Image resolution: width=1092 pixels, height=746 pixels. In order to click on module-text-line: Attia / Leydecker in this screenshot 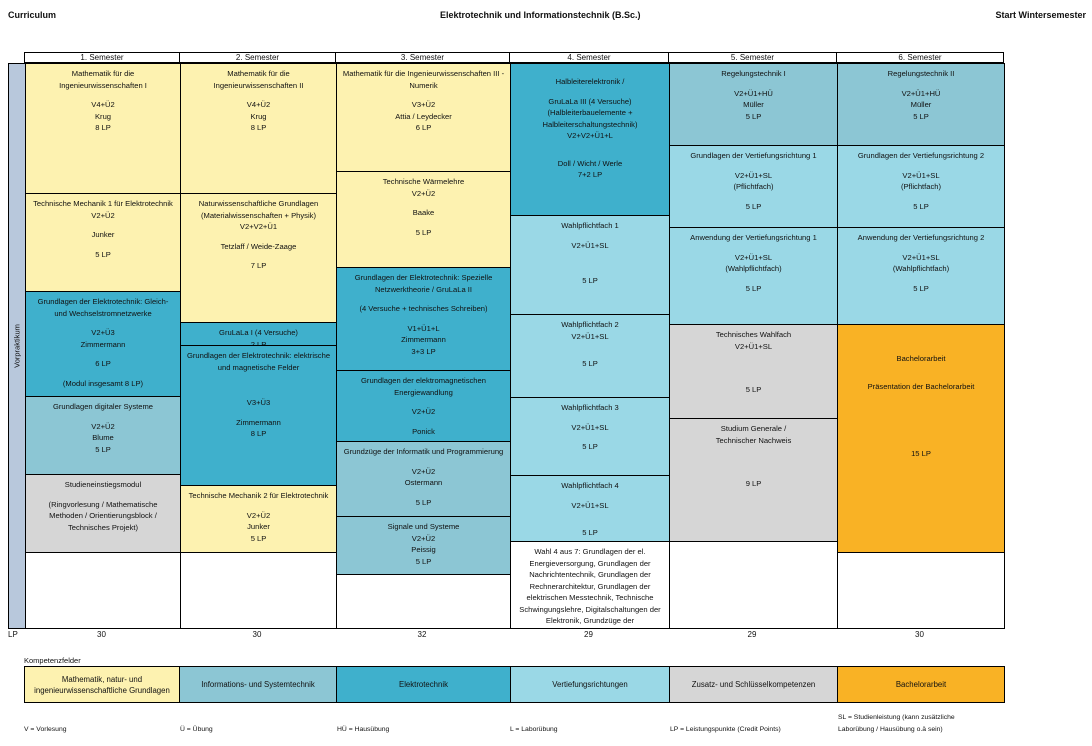, I will do `click(423, 116)`.